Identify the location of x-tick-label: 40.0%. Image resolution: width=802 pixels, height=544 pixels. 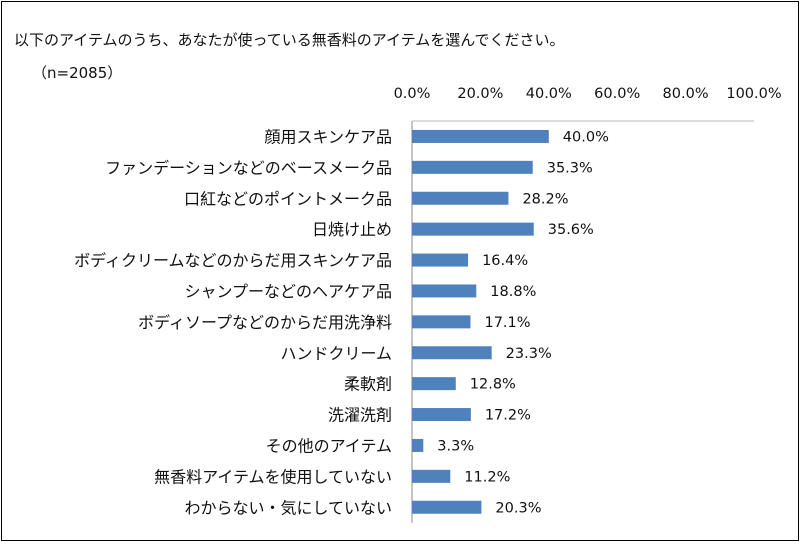
(549, 94).